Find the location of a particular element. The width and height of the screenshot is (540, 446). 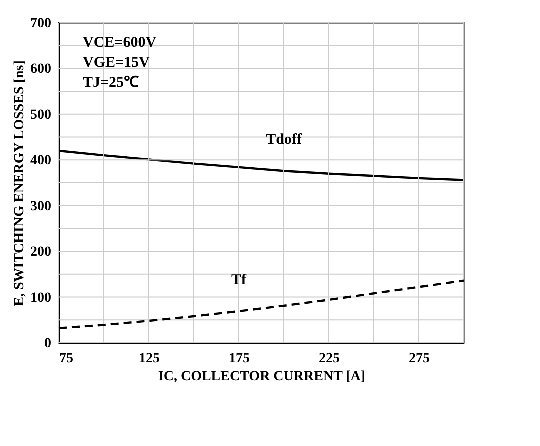

y-tick-label: 200 is located at coordinates (41, 252).